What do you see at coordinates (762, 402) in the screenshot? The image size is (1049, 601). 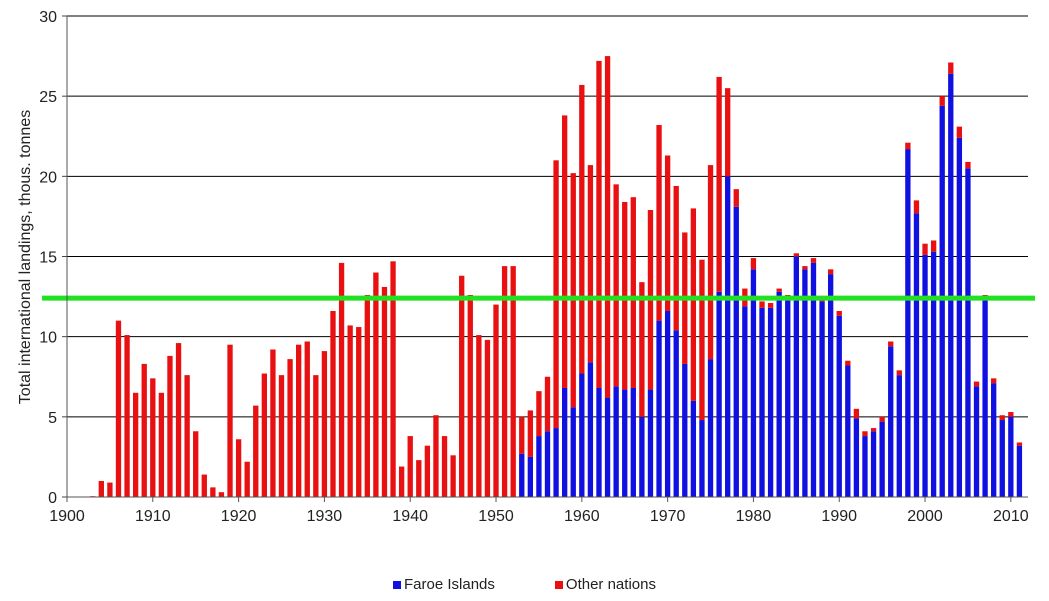 I see `bar-faroe-1981` at bounding box center [762, 402].